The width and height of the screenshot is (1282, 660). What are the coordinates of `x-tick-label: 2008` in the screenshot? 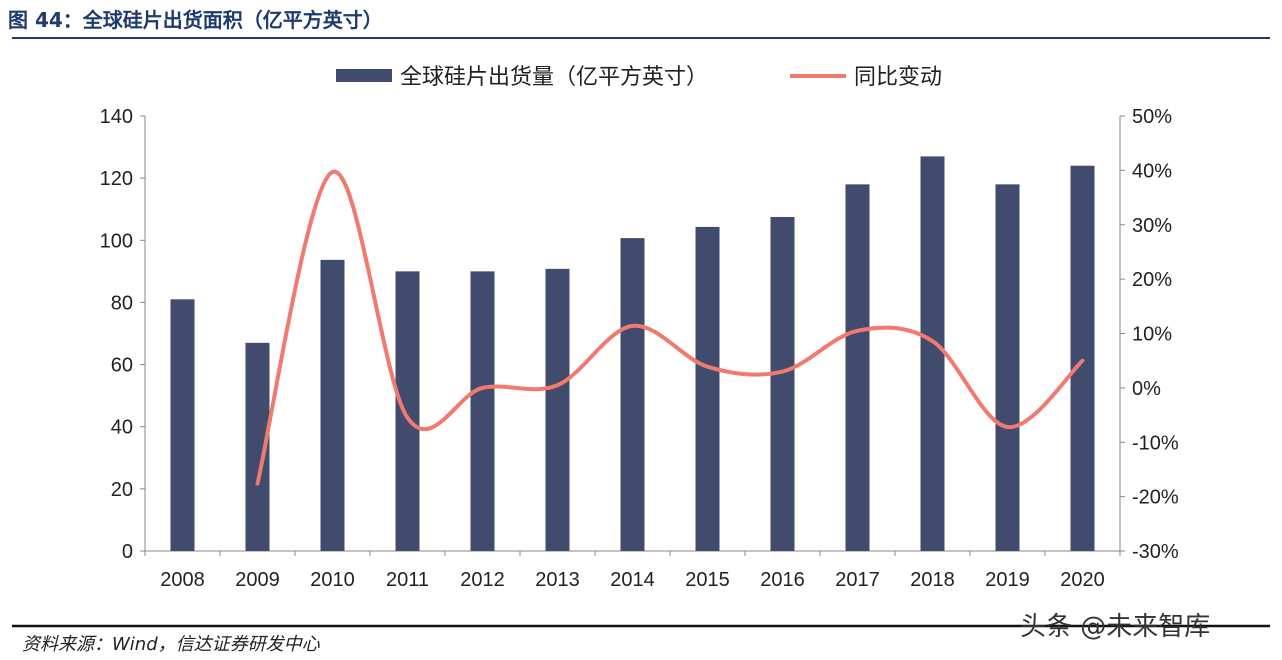 It's located at (182, 580).